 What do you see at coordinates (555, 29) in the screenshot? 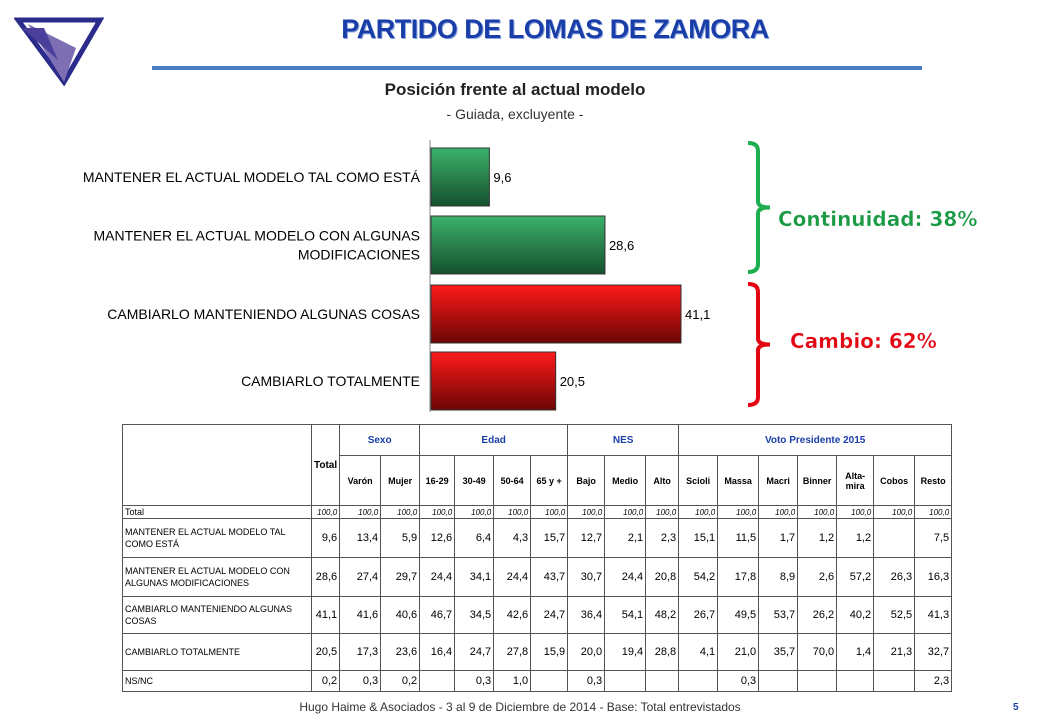
I see `page-title: PARTIDO DE LOMAS DE ZAMORA` at bounding box center [555, 29].